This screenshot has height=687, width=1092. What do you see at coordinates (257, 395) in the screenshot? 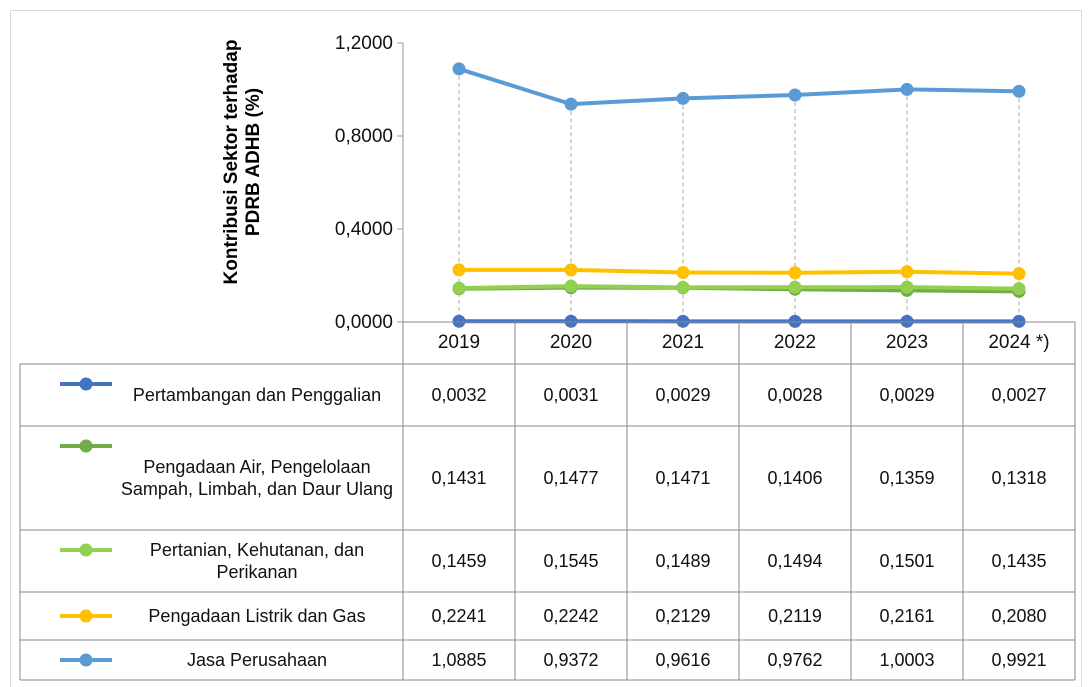
I see `legend-label: Pertambangan dan Penggalian` at bounding box center [257, 395].